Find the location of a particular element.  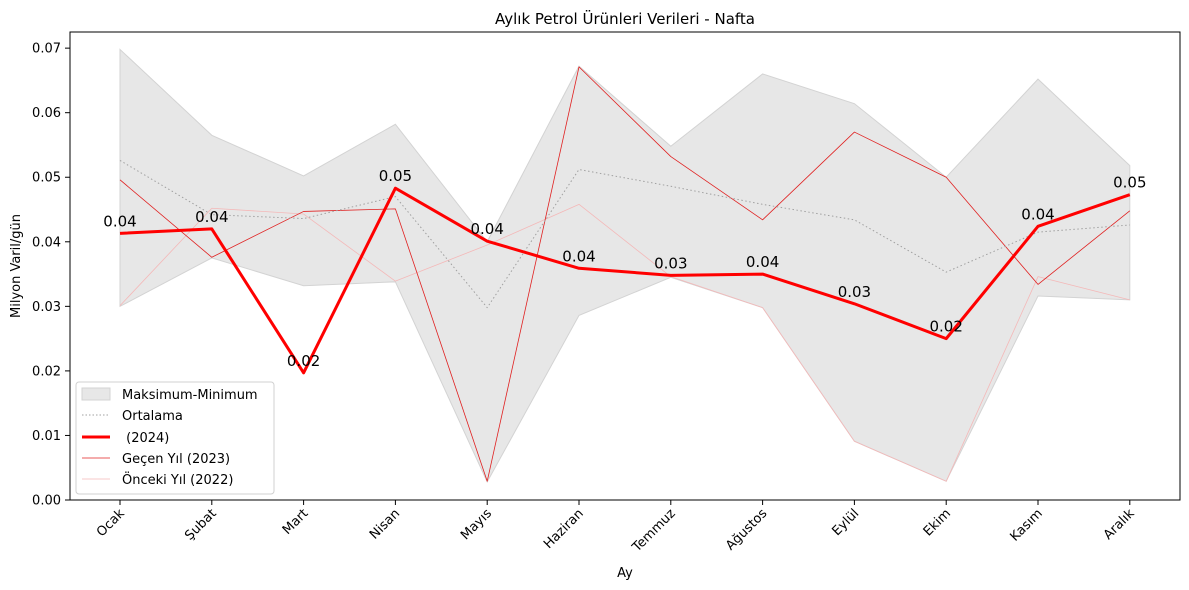

y-tick-label: 0.06 is located at coordinates (46, 113).